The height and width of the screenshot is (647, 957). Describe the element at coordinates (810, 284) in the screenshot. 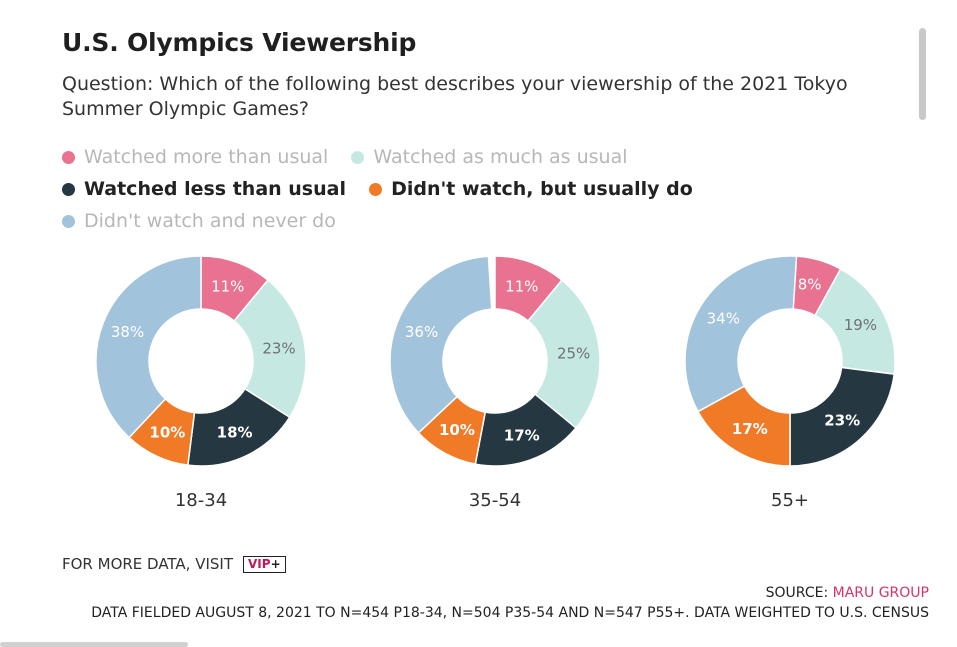

I see `slice-value-label: 8%` at that location.